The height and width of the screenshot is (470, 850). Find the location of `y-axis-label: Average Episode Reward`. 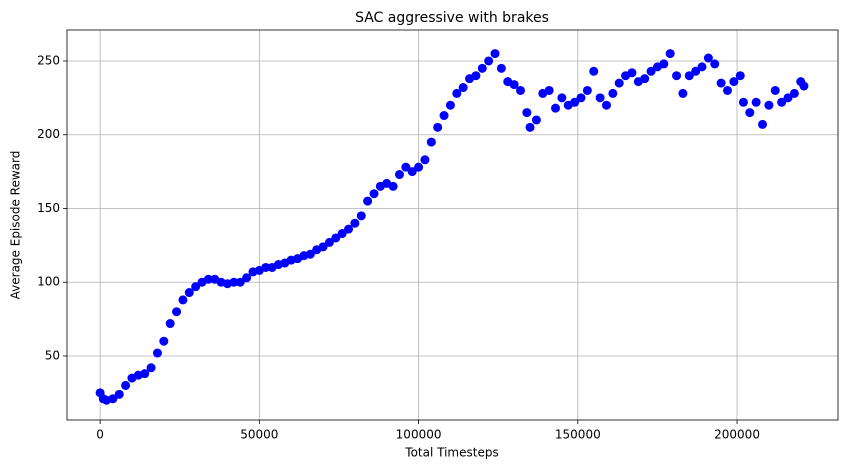

y-axis-label: Average Episode Reward is located at coordinates (16, 225).